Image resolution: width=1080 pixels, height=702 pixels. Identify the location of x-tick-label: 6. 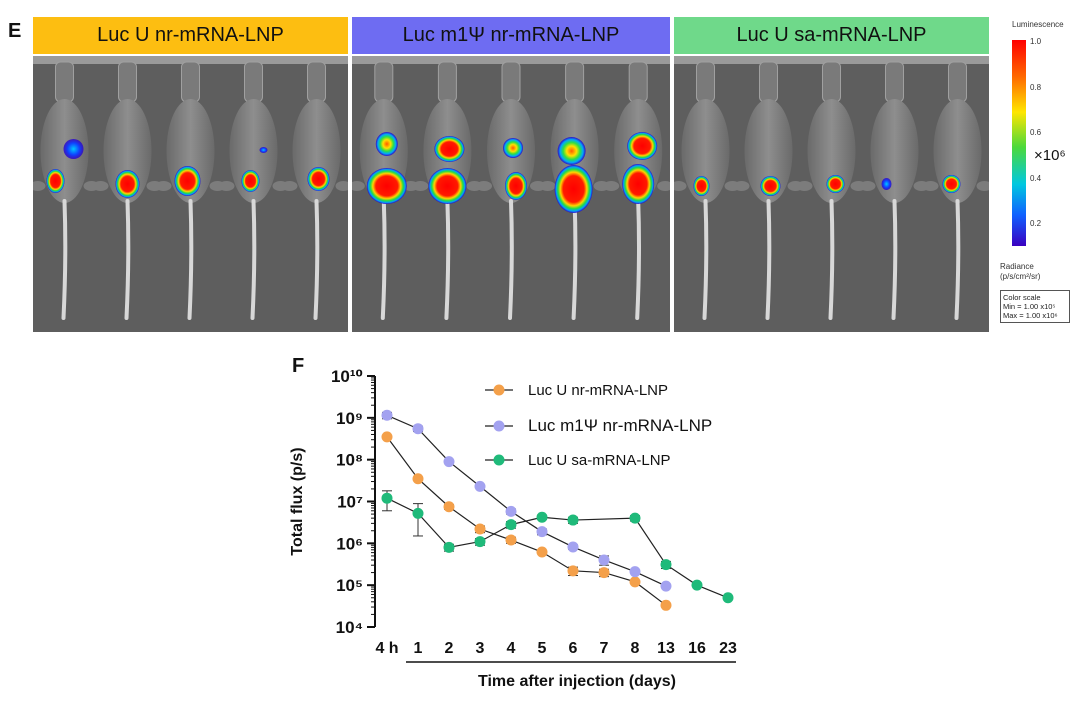
(573, 648).